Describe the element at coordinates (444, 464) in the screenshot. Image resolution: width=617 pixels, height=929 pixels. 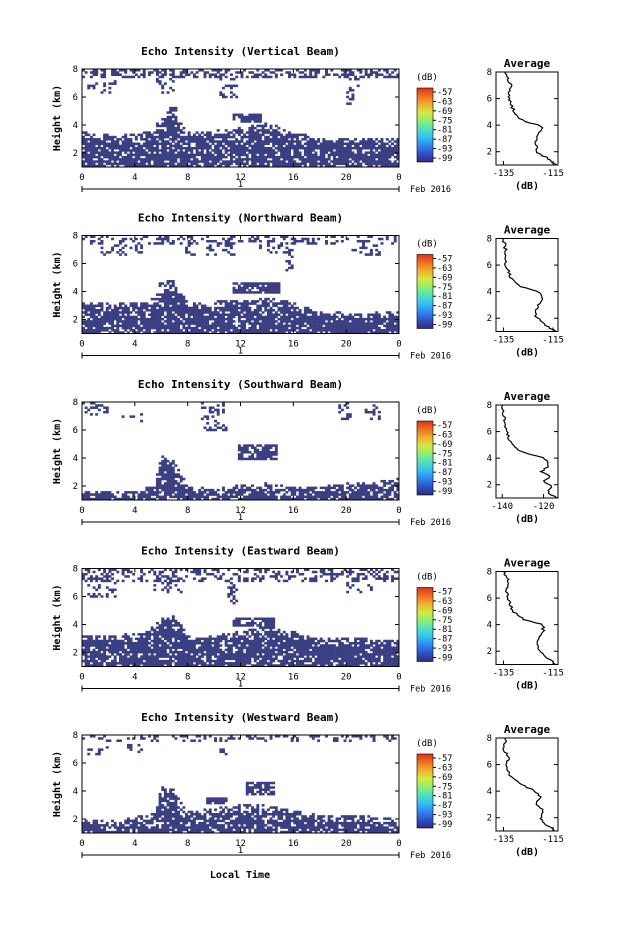
I see `colorbar-tick-label: -81` at that location.